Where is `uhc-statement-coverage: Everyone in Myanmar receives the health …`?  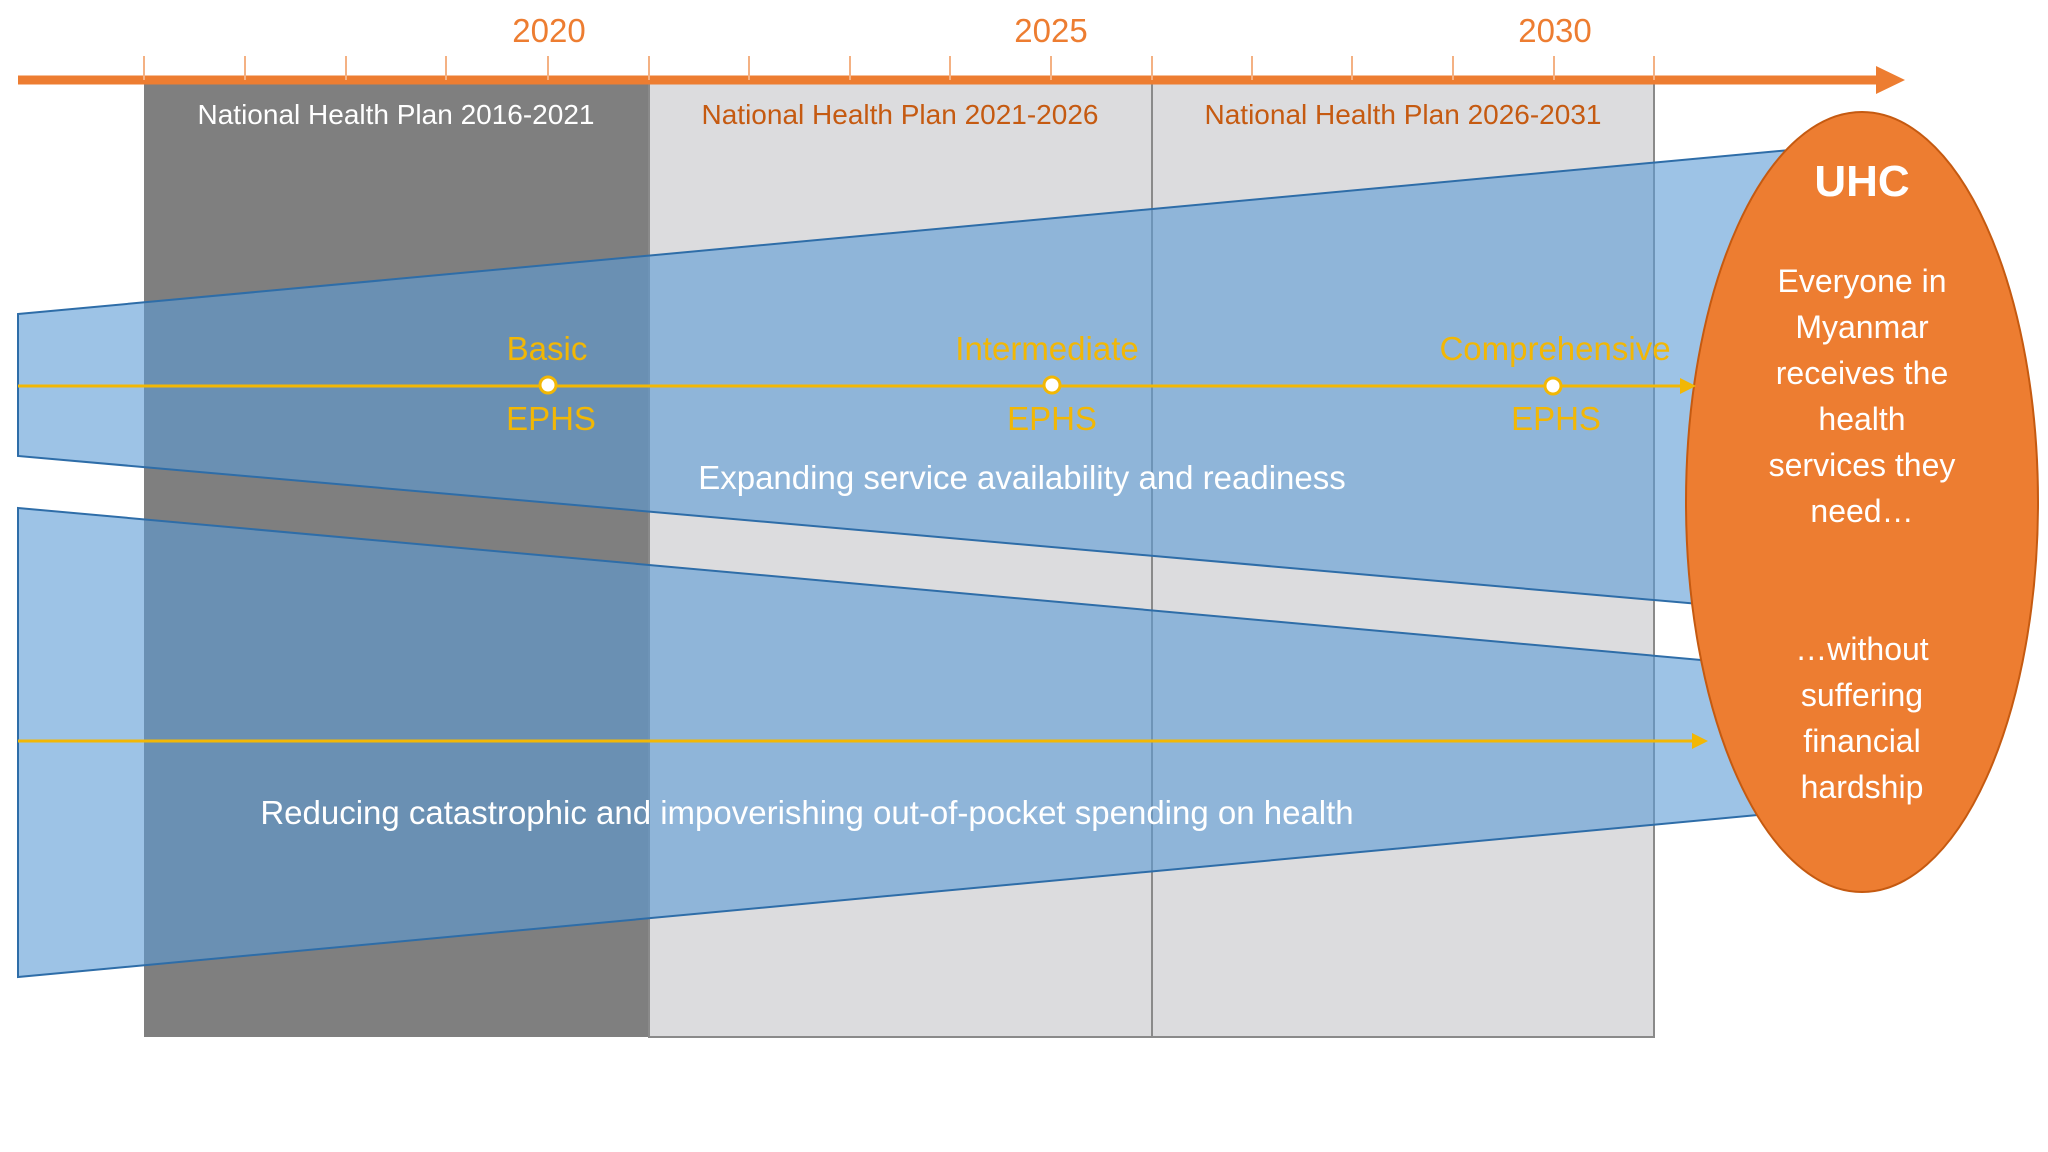 uhc-statement-coverage: Everyone in Myanmar receives the health … is located at coordinates (1862, 396).